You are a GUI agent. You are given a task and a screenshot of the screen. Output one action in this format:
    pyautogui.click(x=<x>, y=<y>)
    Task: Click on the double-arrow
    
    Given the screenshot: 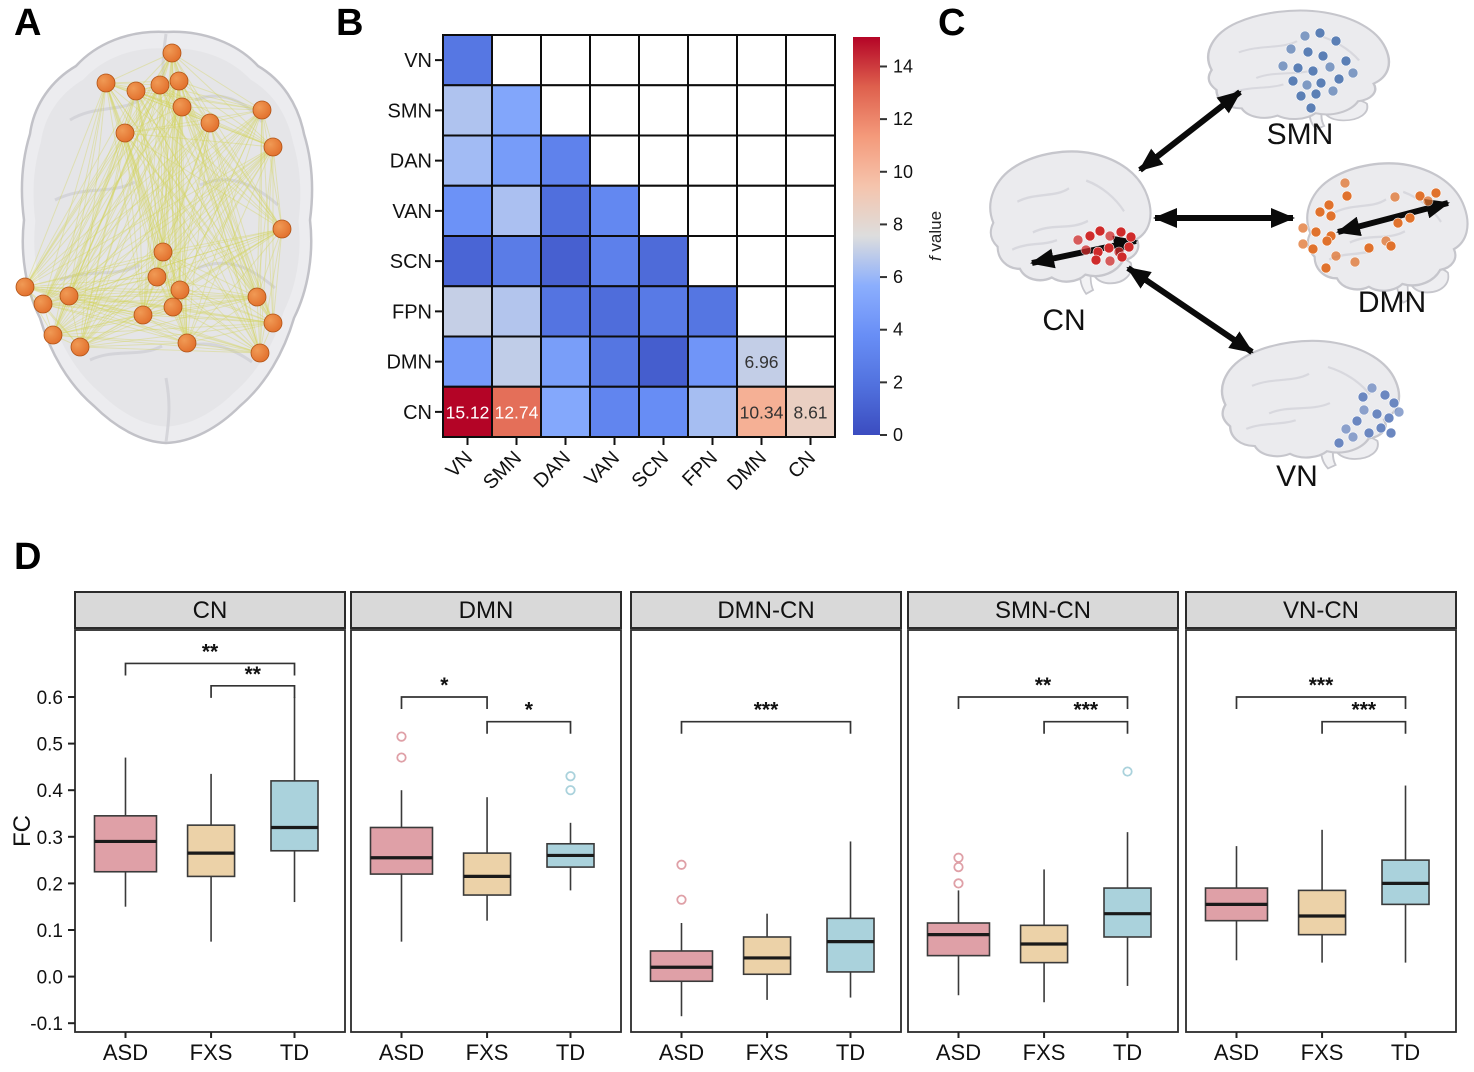 What is the action you would take?
    pyautogui.click(x=1393, y=217)
    